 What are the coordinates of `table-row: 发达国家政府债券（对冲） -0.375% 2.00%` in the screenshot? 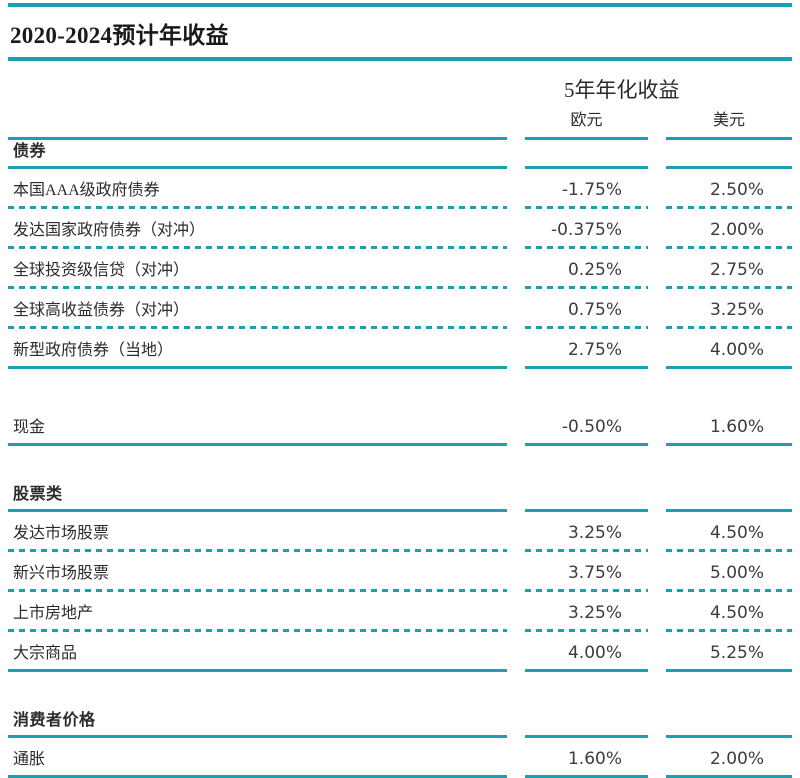 It's located at (400, 227).